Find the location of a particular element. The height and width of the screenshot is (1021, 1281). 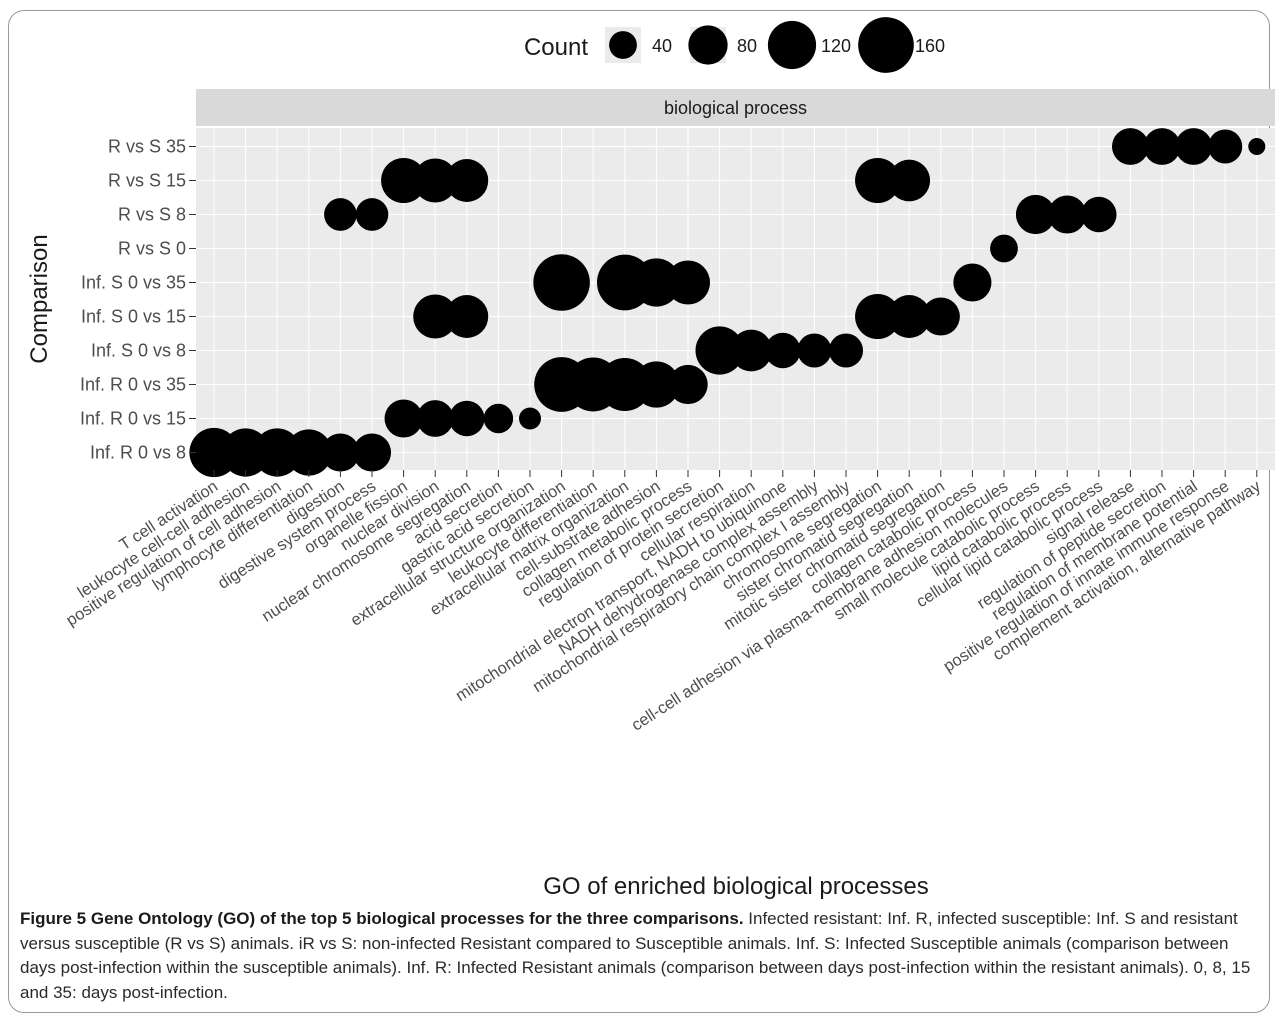

y-tick-label: Inf. S 0 vs 35 is located at coordinates (133, 283).